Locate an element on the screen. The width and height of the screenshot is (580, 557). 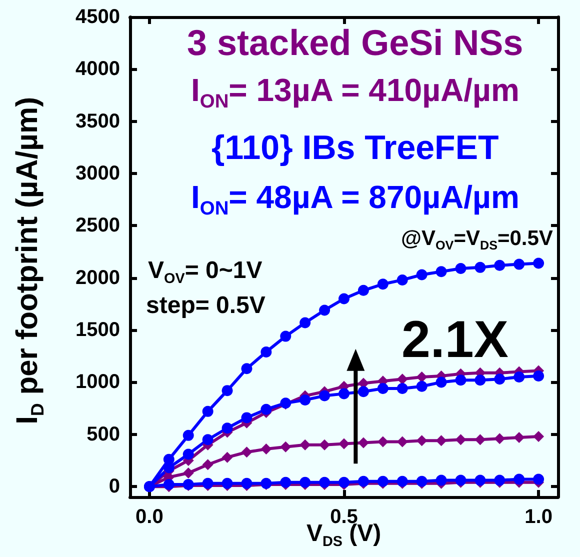
y-tick-label: 2500 is located at coordinates (98, 225).